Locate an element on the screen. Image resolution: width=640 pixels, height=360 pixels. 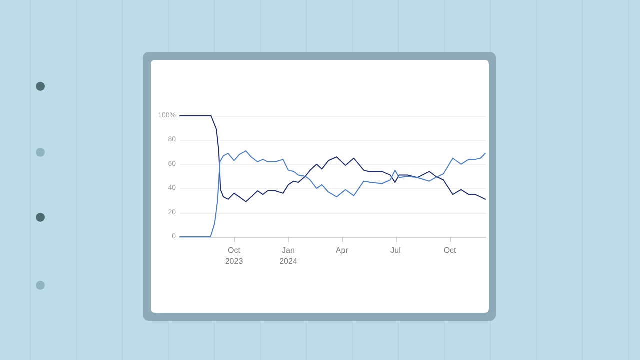
x-tick-label: Oct is located at coordinates (451, 250).